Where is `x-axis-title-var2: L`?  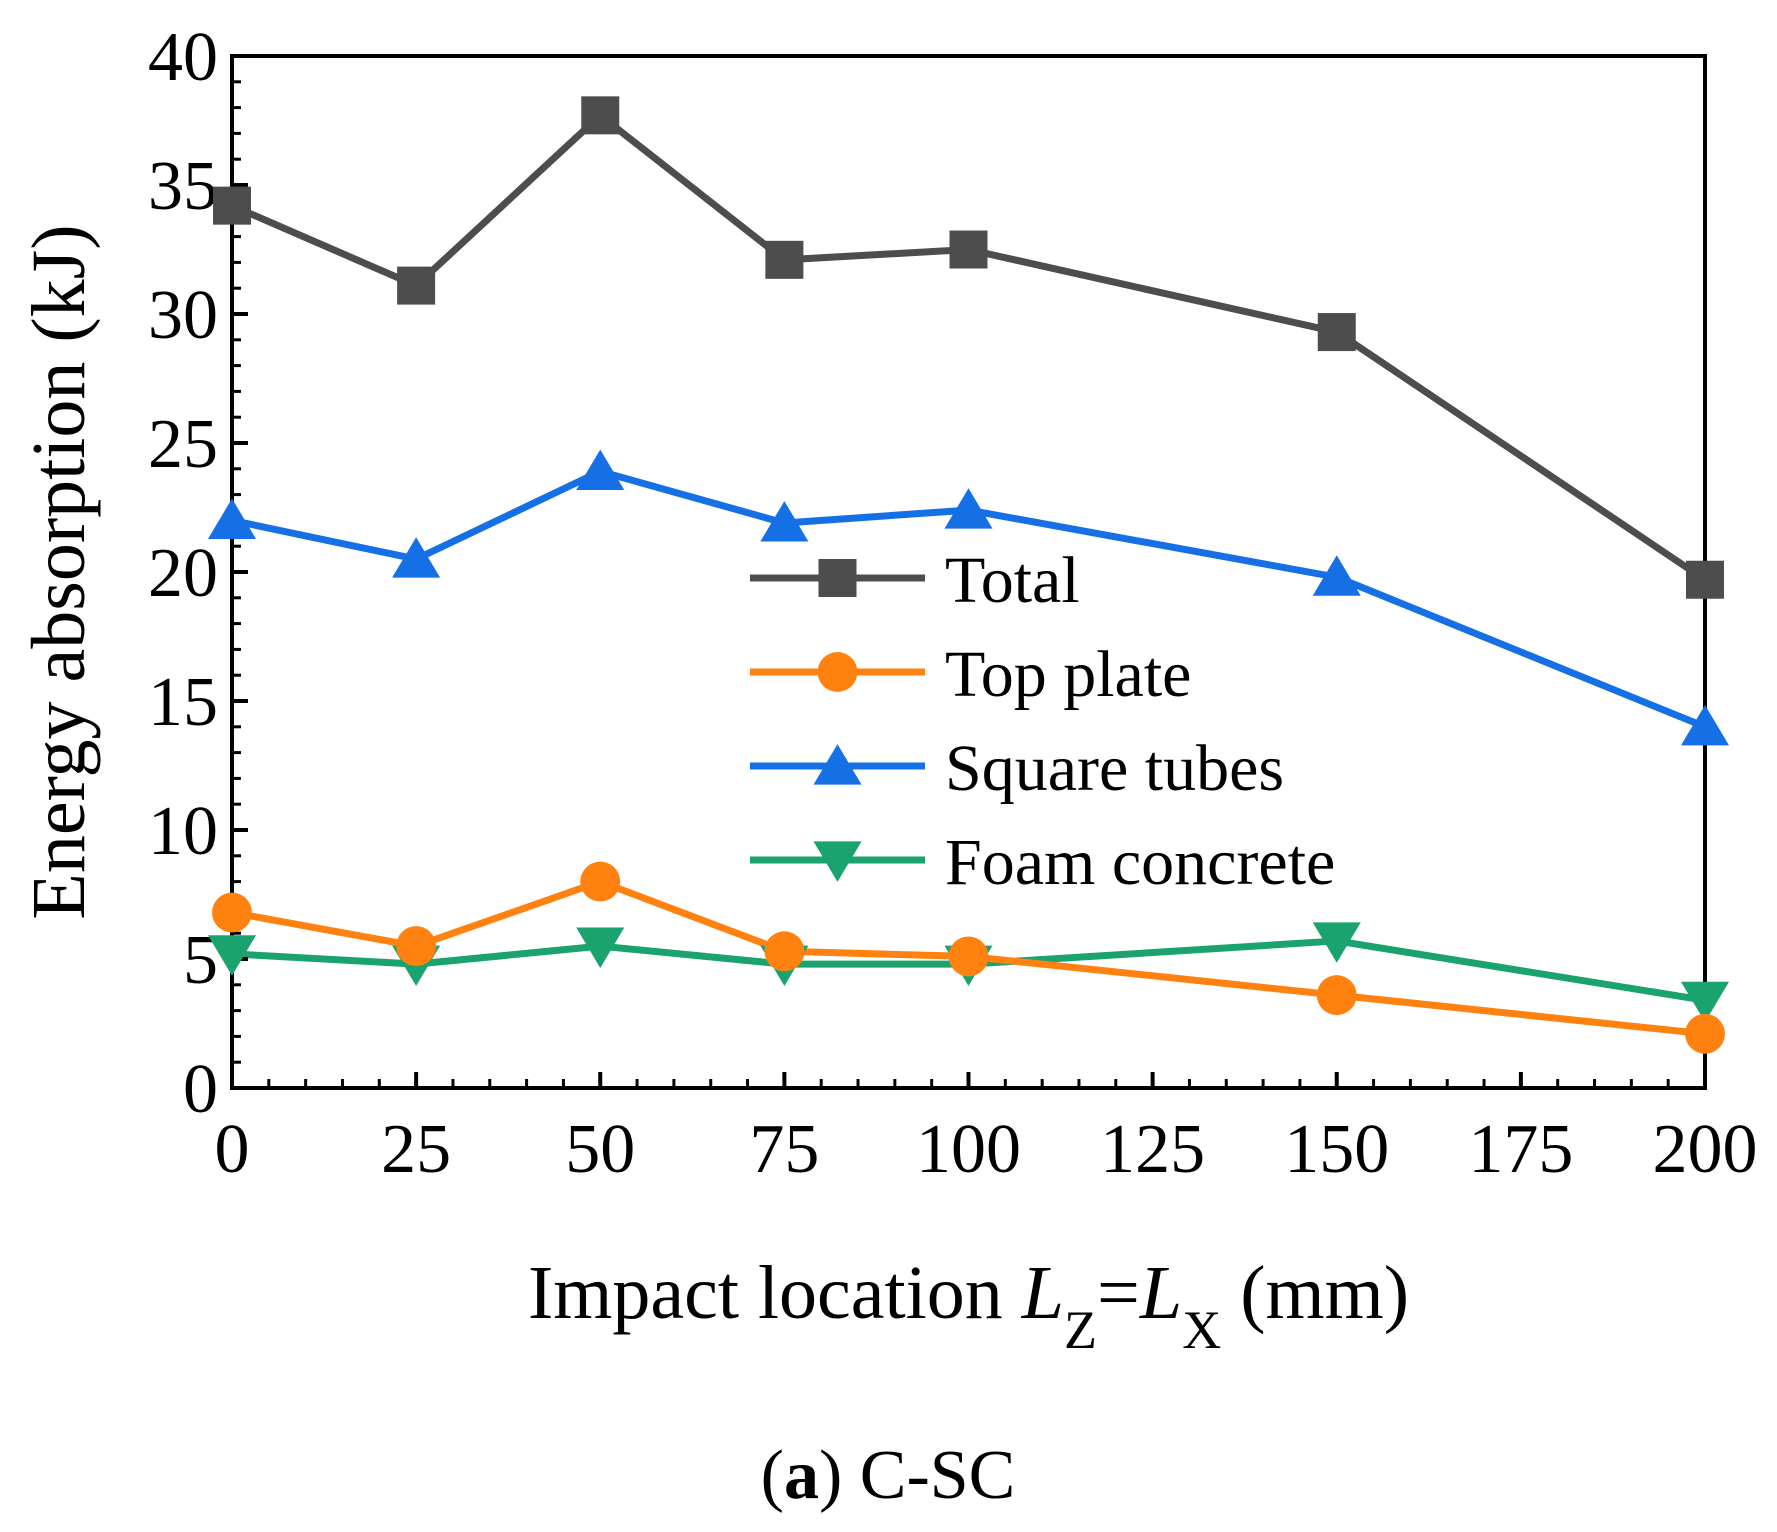
x-axis-title-var2: L is located at coordinates (1160, 1293).